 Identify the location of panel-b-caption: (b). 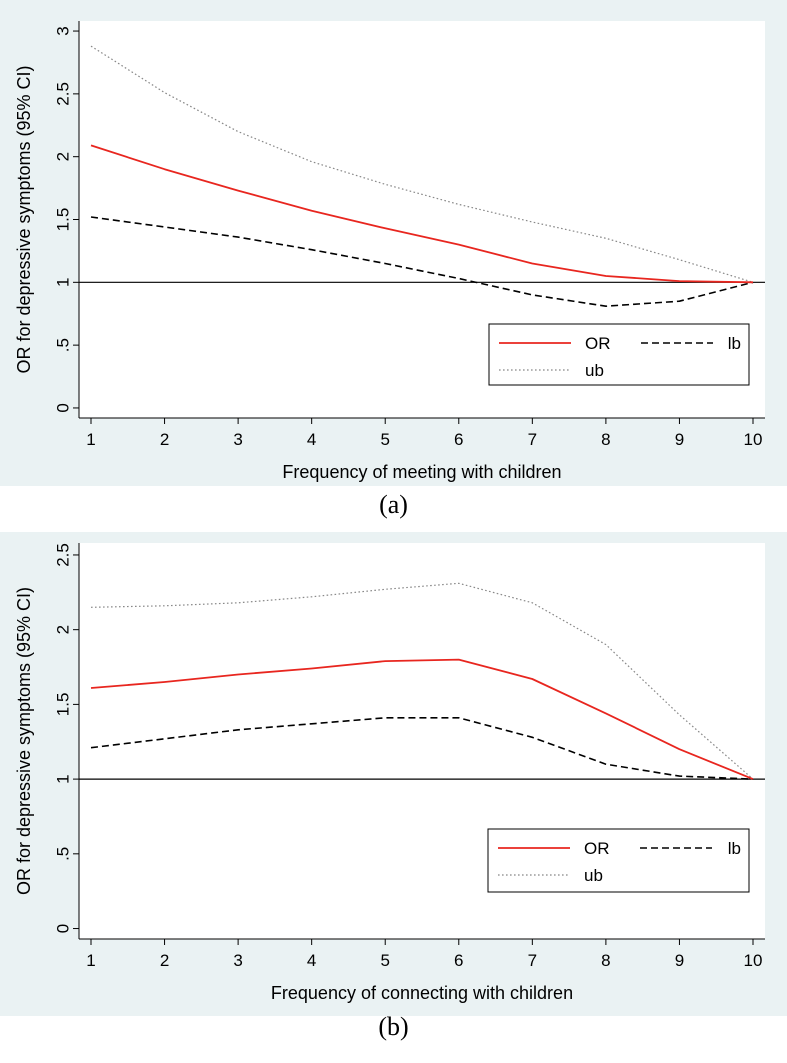
(393, 1026).